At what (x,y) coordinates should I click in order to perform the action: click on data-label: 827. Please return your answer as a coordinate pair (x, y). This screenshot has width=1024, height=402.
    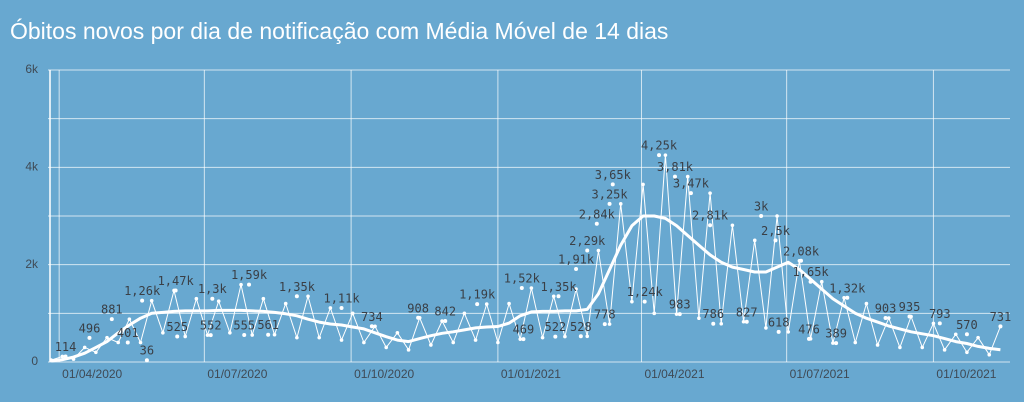
    Looking at the image, I should click on (747, 312).